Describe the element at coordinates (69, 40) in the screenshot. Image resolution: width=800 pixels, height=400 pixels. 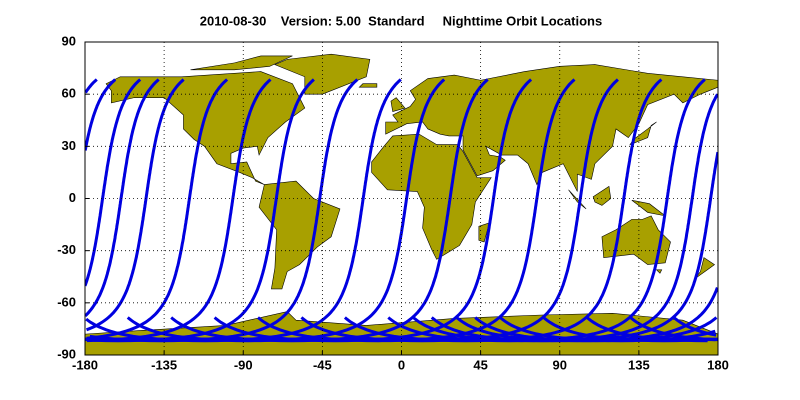
I see `y-tick-label: 90` at that location.